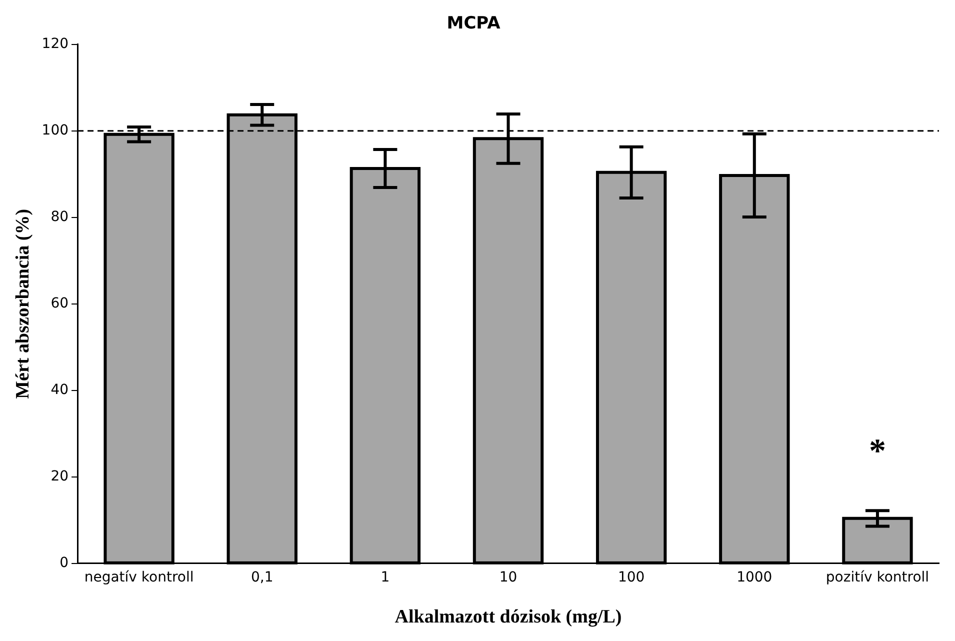 The image size is (955, 641). What do you see at coordinates (262, 577) in the screenshot?
I see `x-tick-label: 0,1` at bounding box center [262, 577].